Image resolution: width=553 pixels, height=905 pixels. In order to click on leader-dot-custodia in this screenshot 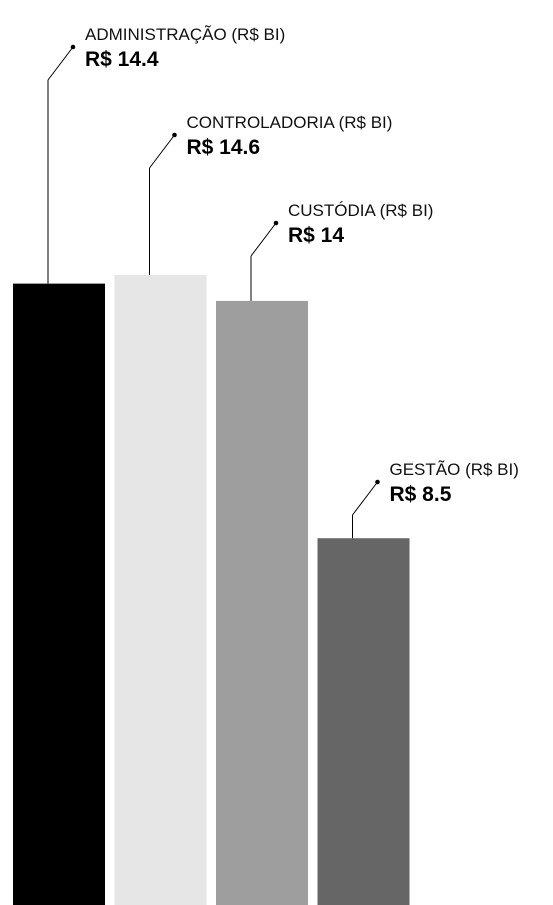, I will do `click(276, 223)`.